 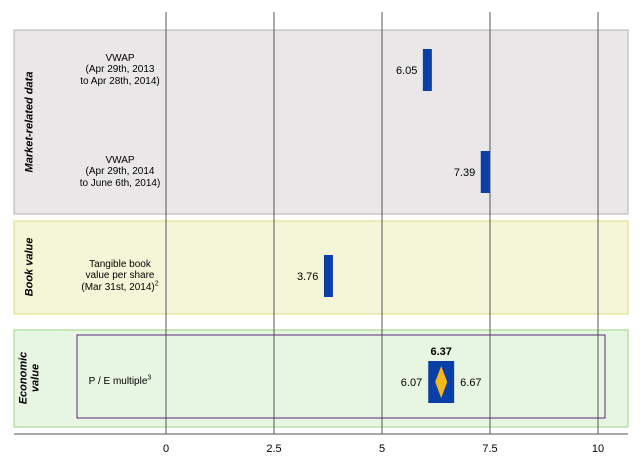 I want to click on x-tick-label-2: 5, so click(x=382, y=449).